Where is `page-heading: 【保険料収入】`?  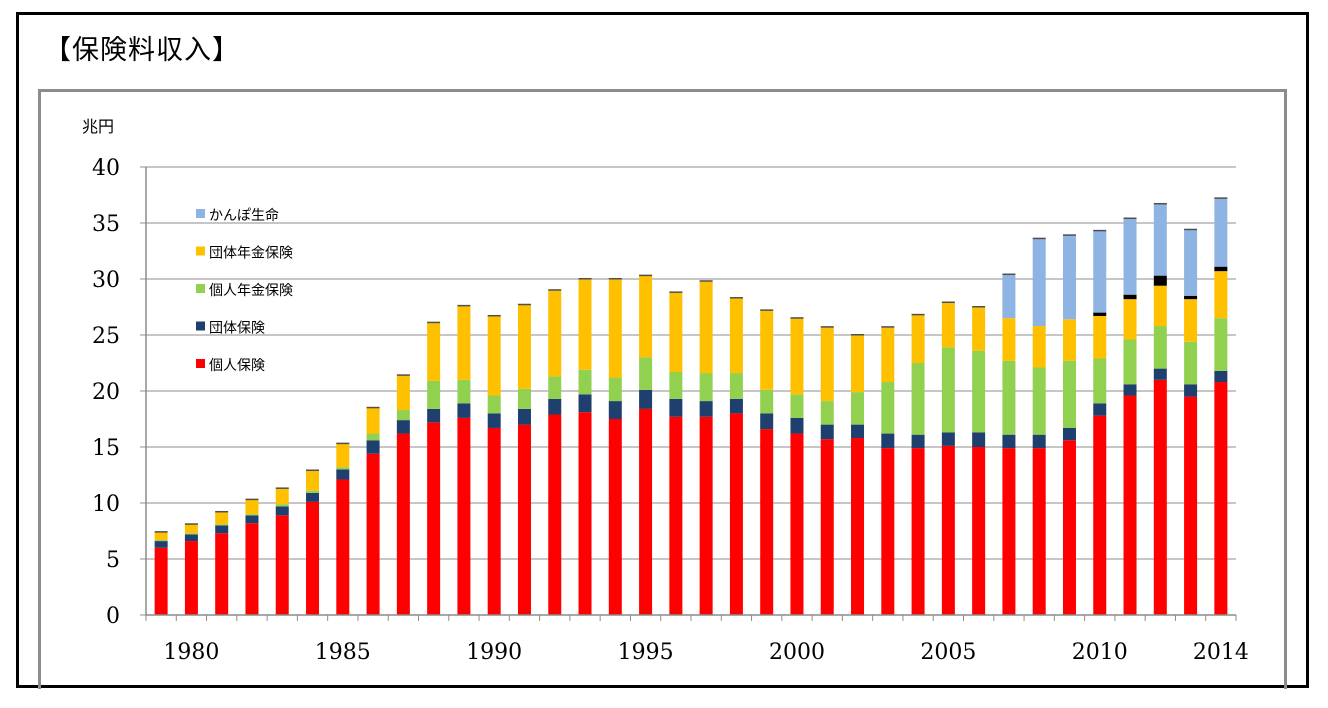
page-heading: 【保険料収入】 is located at coordinates (142, 50).